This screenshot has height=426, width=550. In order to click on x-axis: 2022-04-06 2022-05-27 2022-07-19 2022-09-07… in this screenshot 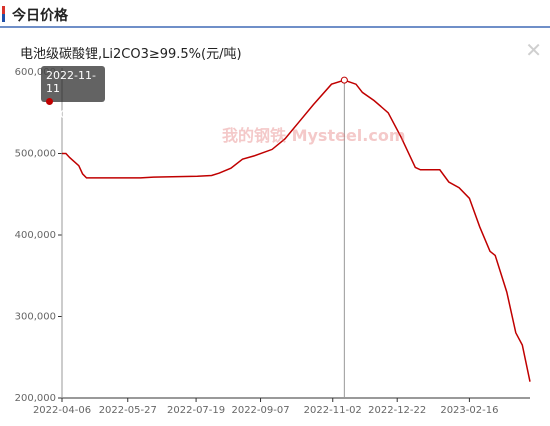, I will do `click(265, 407)`.